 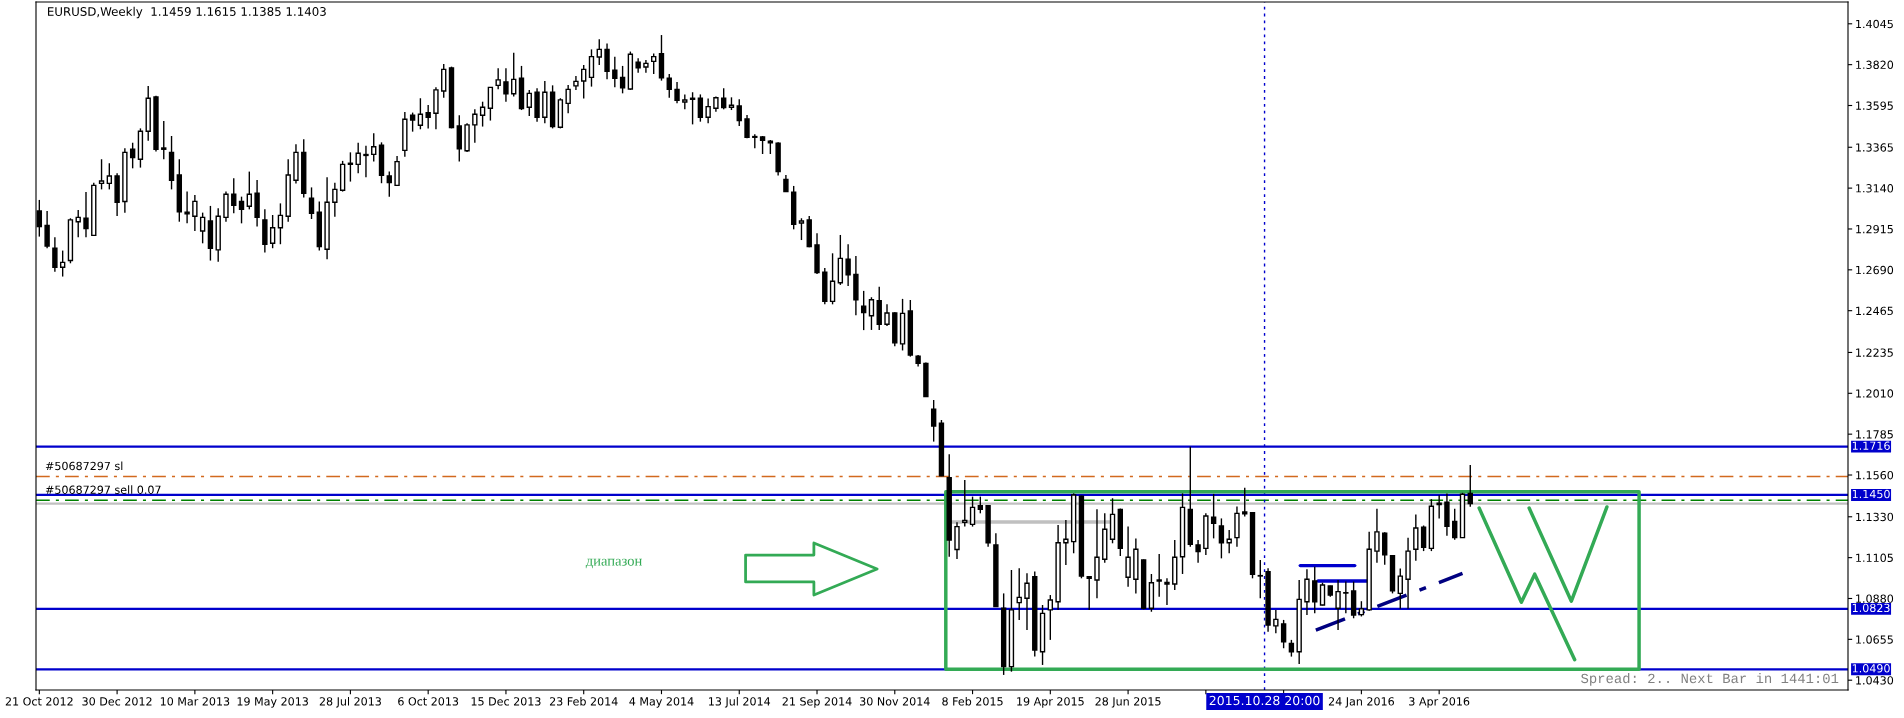 What do you see at coordinates (661, 702) in the screenshot?
I see `x-tick-label: 4 May 2014` at bounding box center [661, 702].